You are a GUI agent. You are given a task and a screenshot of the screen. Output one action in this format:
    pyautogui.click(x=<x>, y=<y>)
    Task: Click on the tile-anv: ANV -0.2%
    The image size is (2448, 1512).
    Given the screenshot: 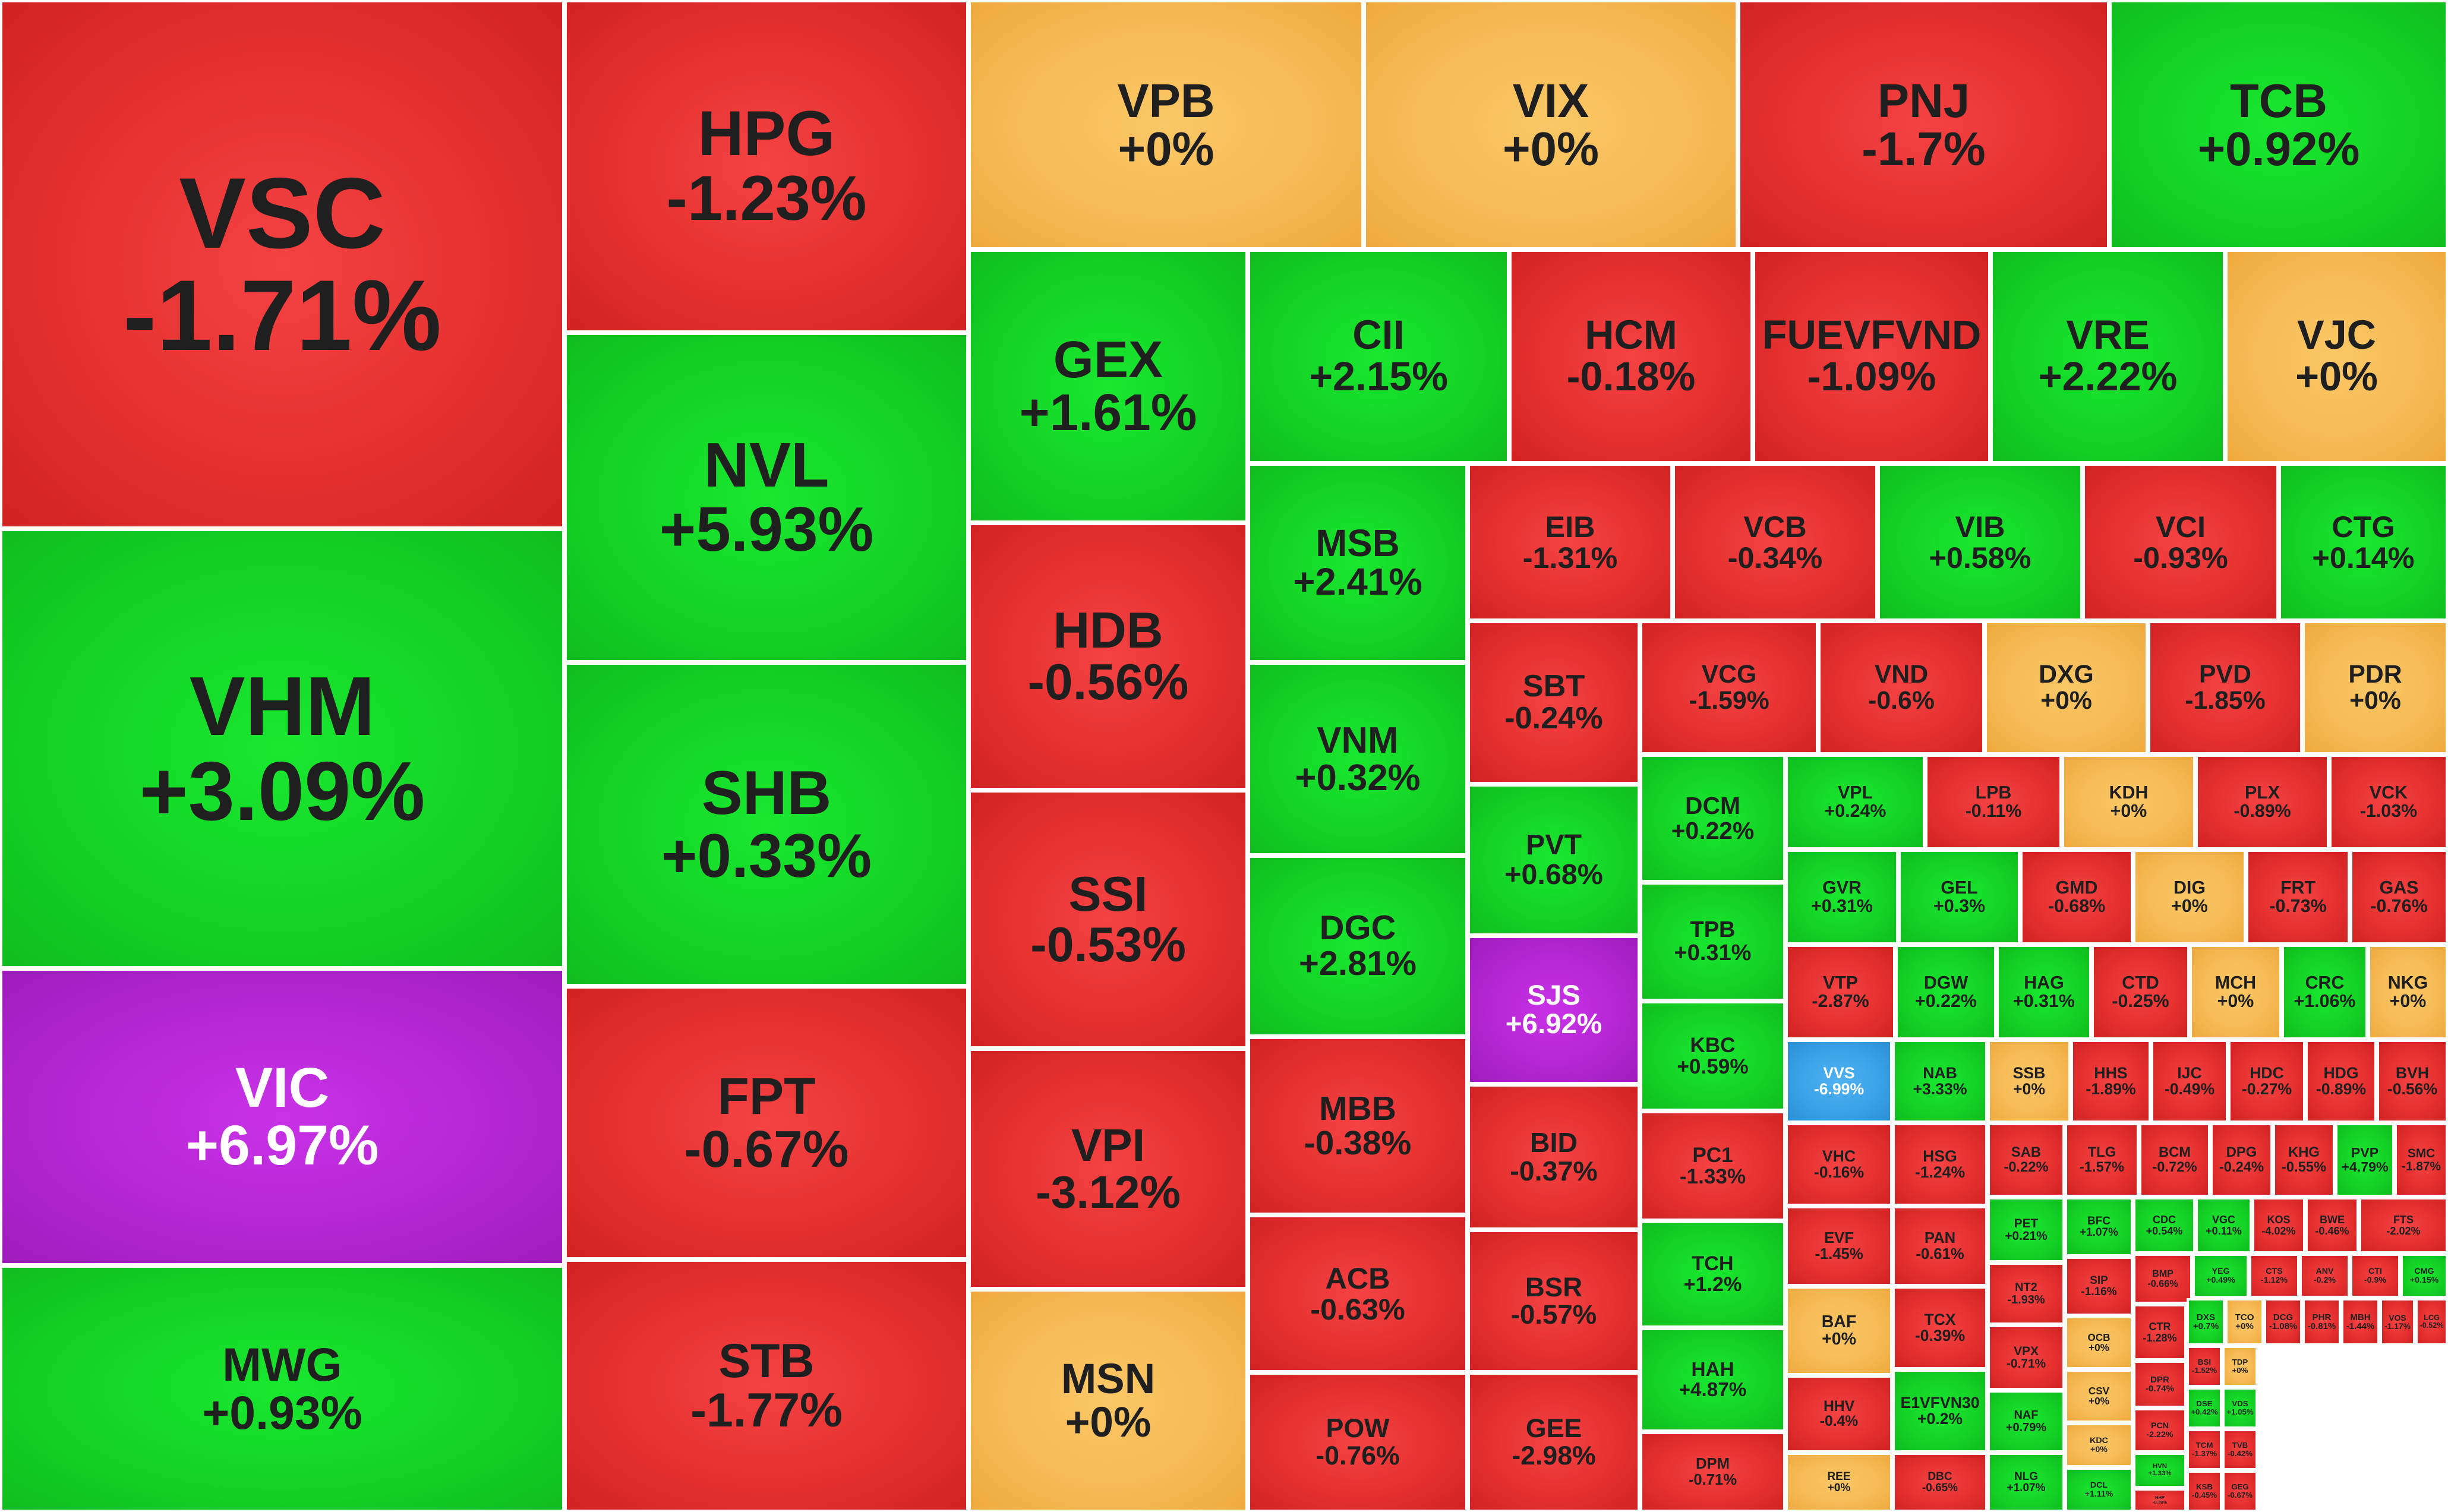 What is the action you would take?
    pyautogui.click(x=2325, y=1276)
    